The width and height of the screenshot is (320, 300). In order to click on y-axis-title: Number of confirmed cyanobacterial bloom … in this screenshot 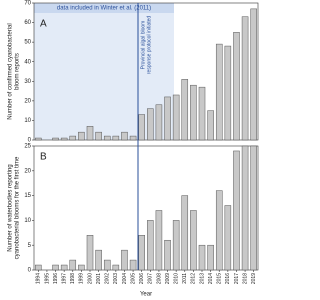, I will do `click(14, 71)`.